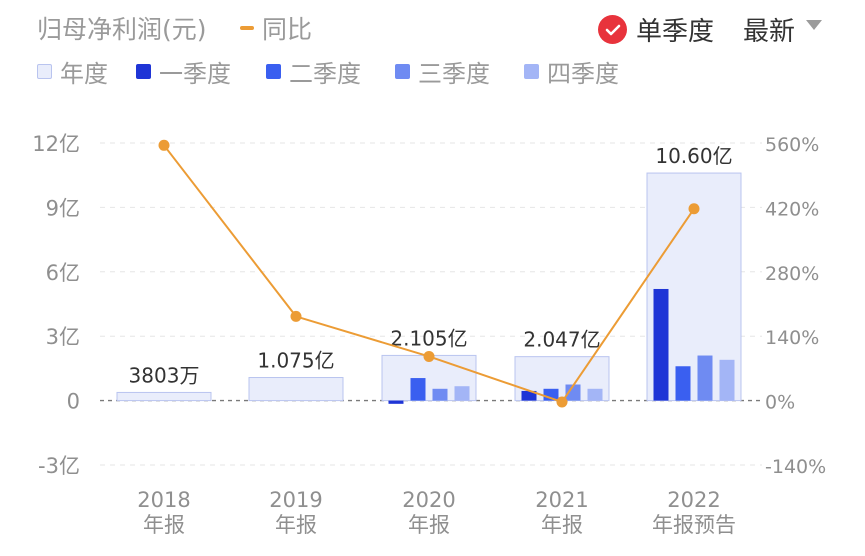  What do you see at coordinates (583, 74) in the screenshot?
I see `legend-label-q4: 四季度` at bounding box center [583, 74].